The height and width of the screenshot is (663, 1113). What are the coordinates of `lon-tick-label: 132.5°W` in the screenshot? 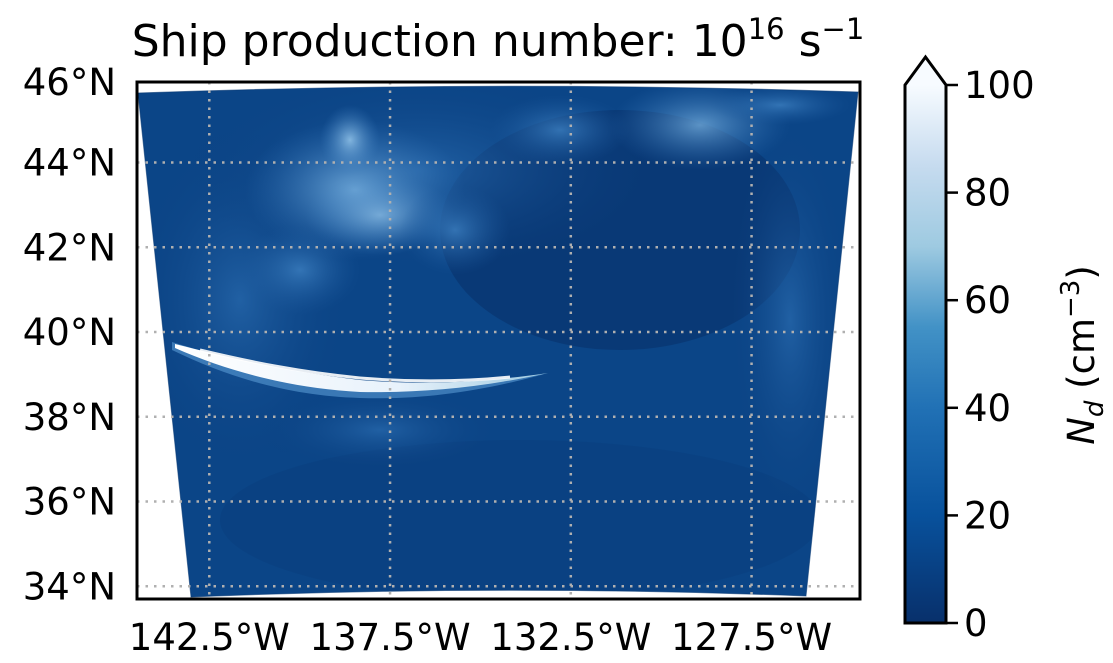 It's located at (570, 637).